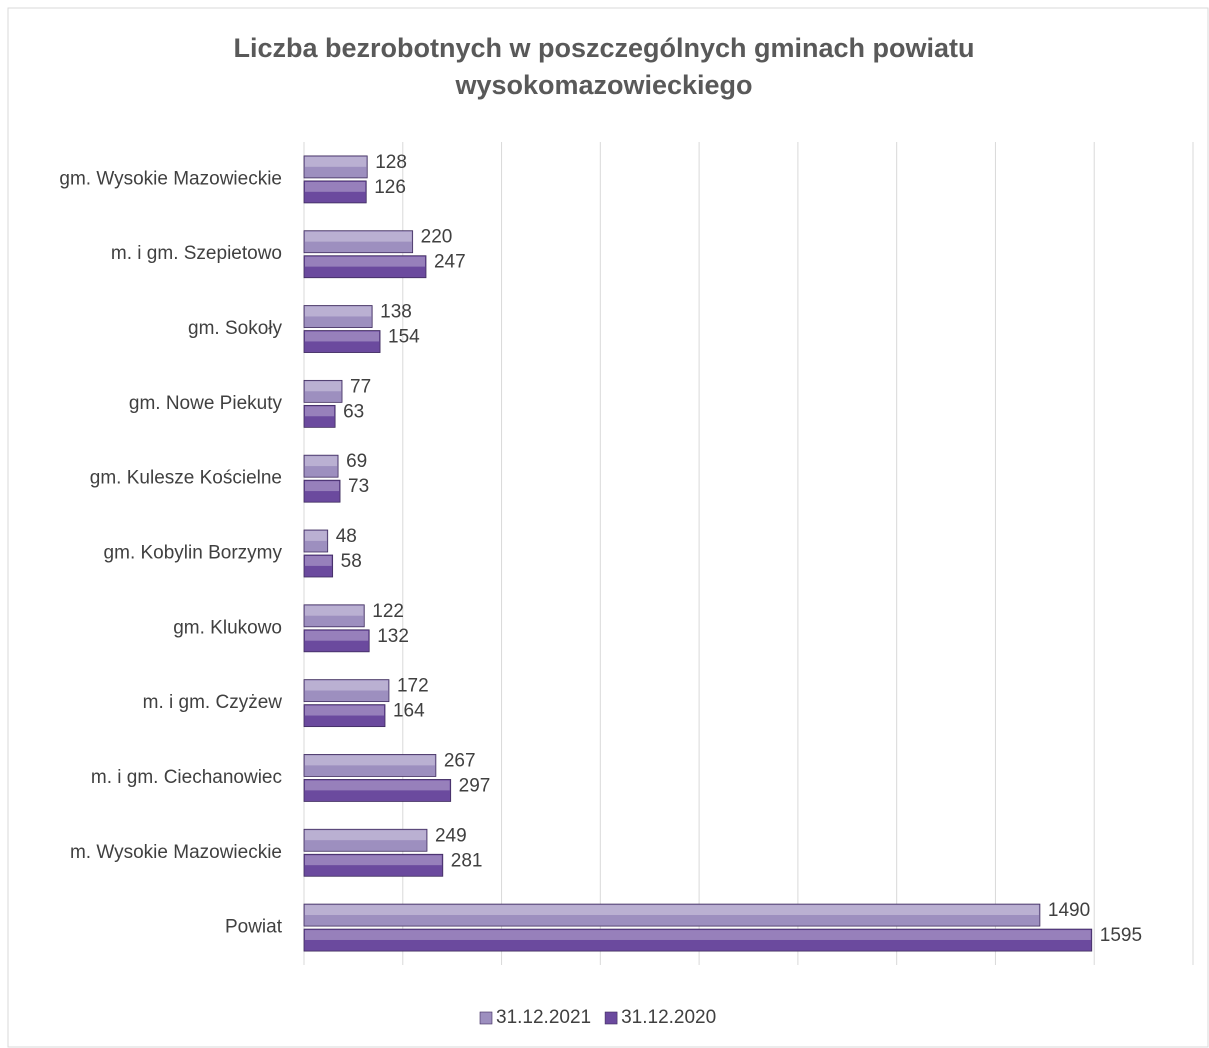  What do you see at coordinates (460, 760) in the screenshot?
I see `data-label: 267` at bounding box center [460, 760].